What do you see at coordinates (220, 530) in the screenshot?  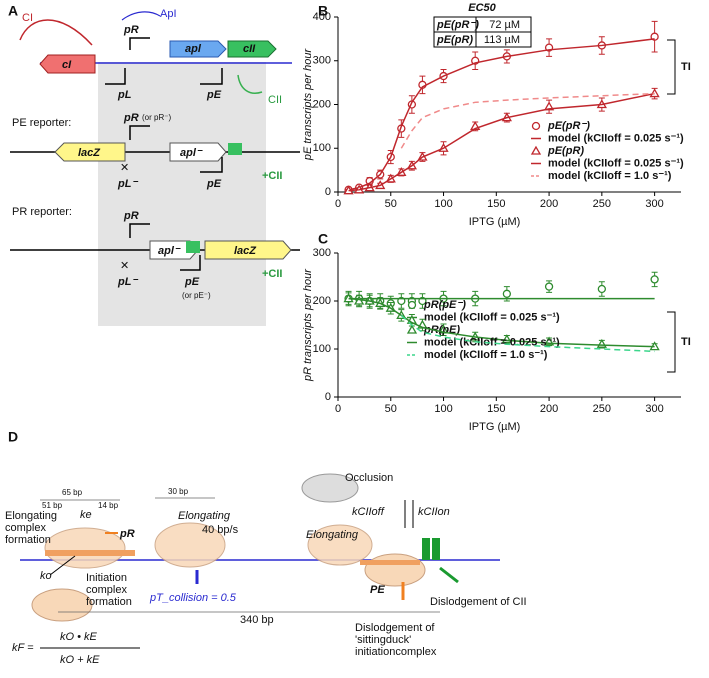 I see `label: 40 bp/s` at bounding box center [220, 530].